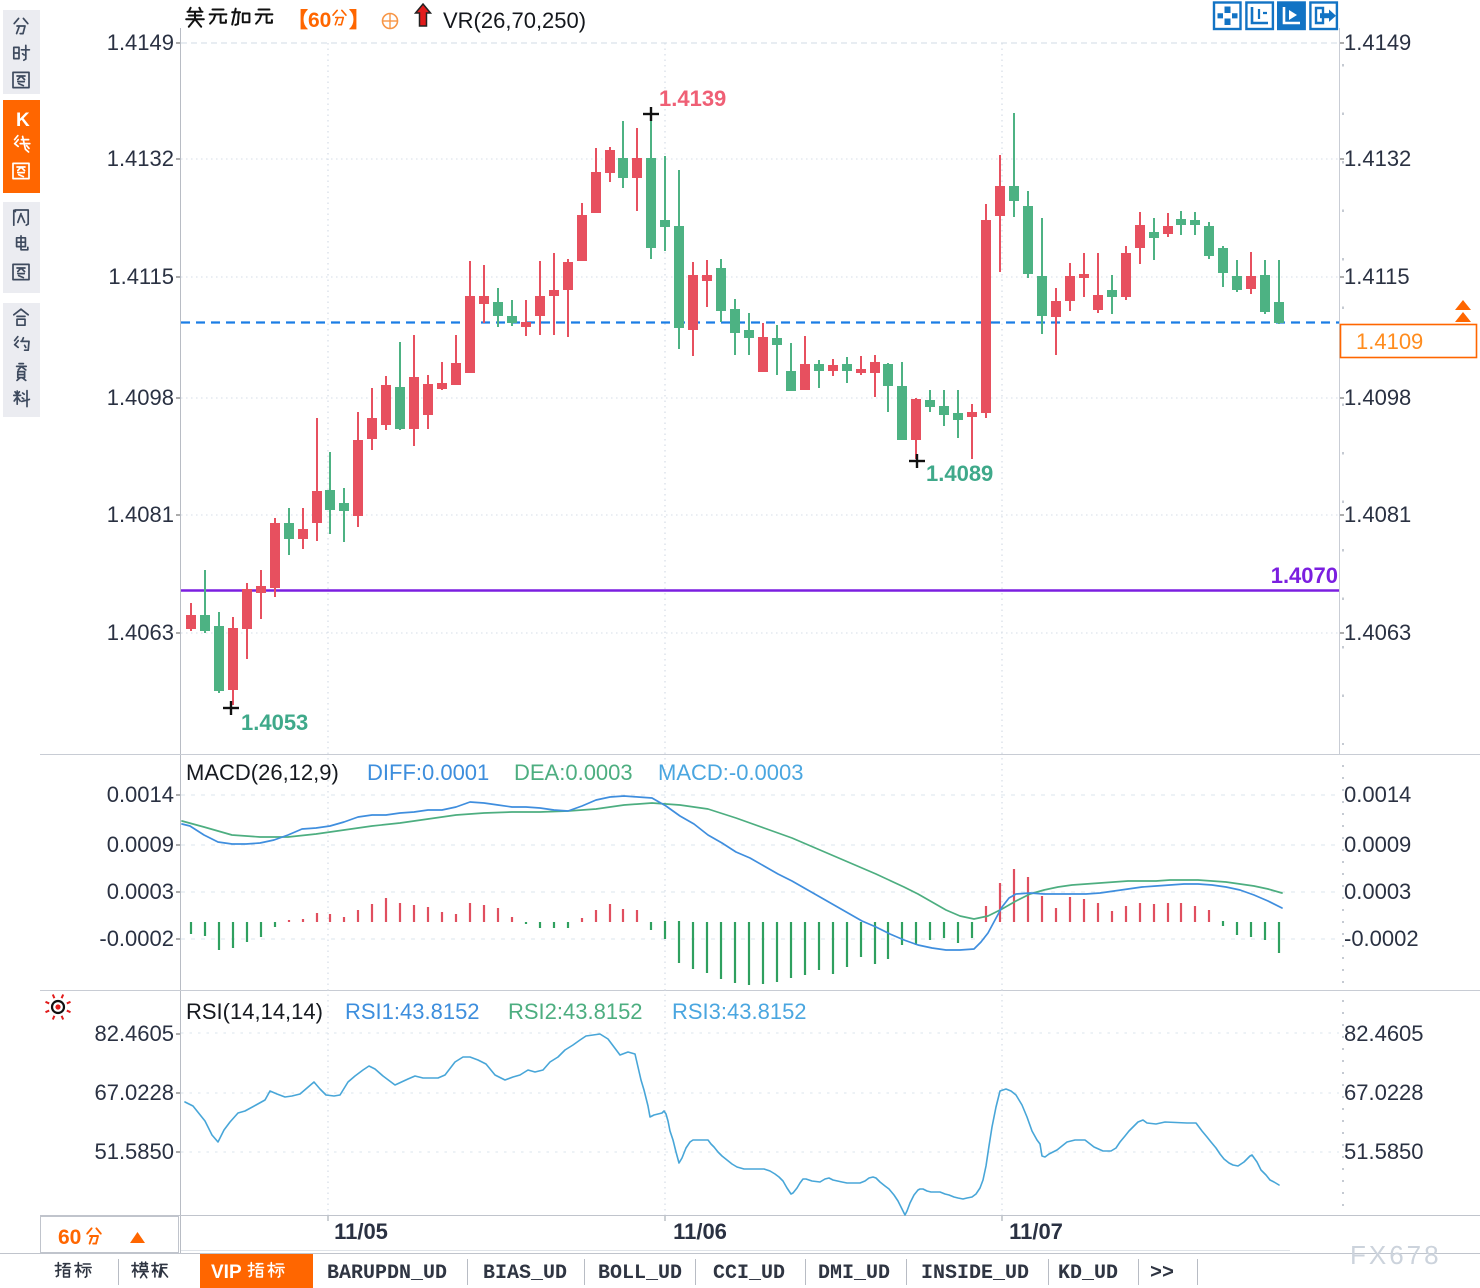  Describe the element at coordinates (1036, 1231) in the screenshot. I see `svg-text: 11/07` at that location.